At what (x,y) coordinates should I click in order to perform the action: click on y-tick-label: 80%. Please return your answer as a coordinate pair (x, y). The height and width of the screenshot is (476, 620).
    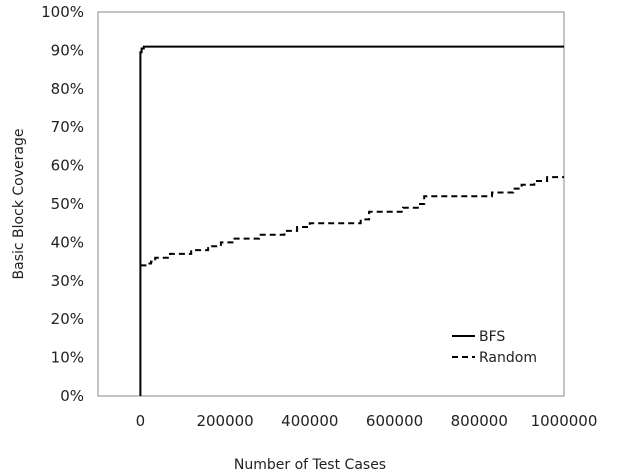
    Looking at the image, I should click on (67, 89).